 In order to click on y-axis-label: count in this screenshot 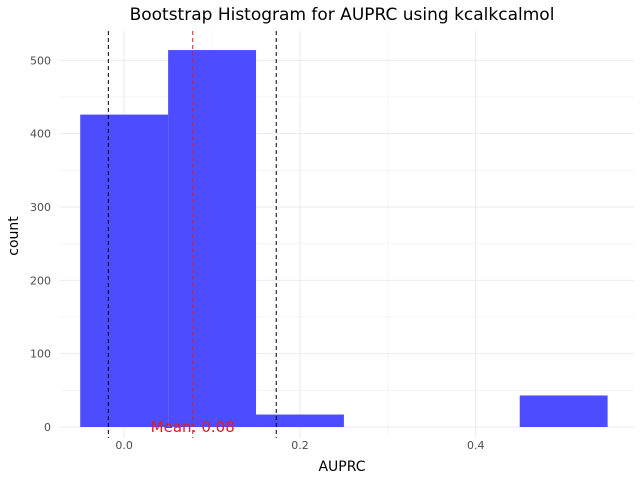, I will do `click(14, 236)`.